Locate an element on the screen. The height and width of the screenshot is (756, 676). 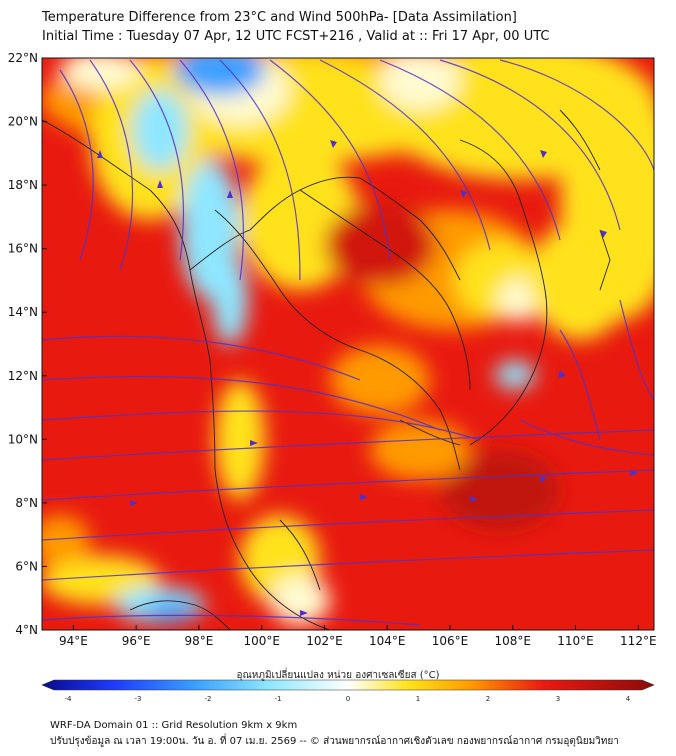
colorbar is located at coordinates (348, 685).